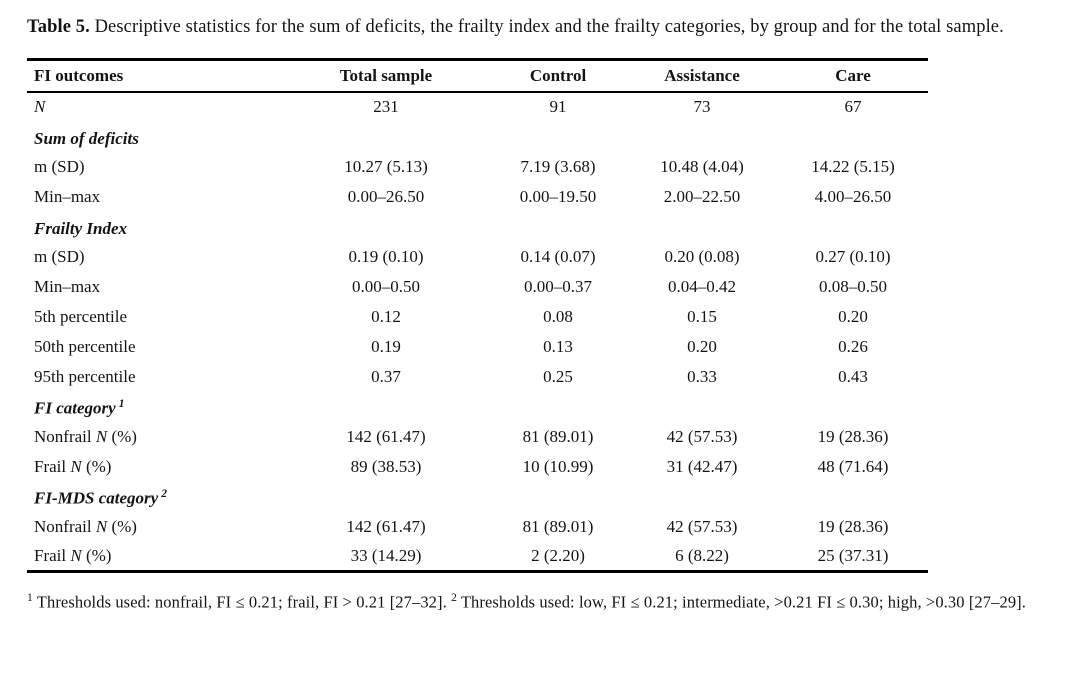 This screenshot has height=684, width=1071. Describe the element at coordinates (96, 498) in the screenshot. I see `section-label-text: FI-MDS category` at that location.